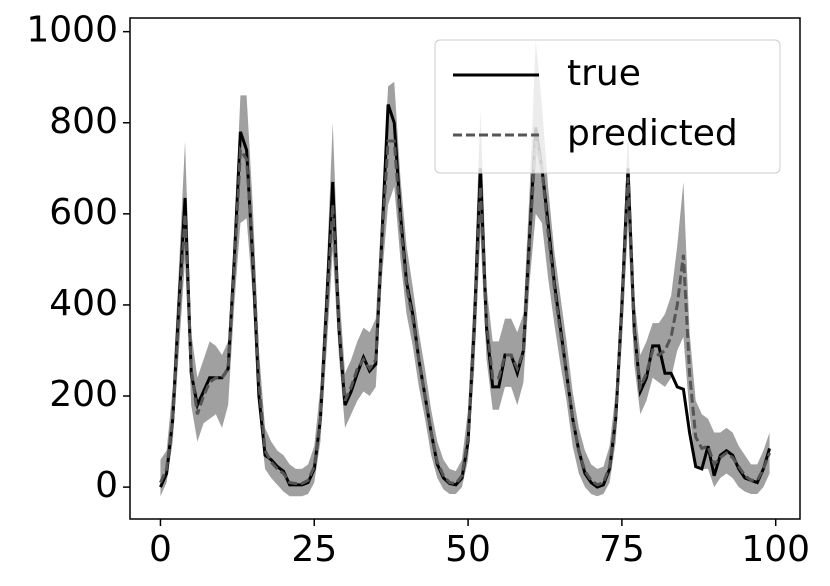 The width and height of the screenshot is (830, 586). Describe the element at coordinates (160, 549) in the screenshot. I see `x-tick-label: 0` at that location.